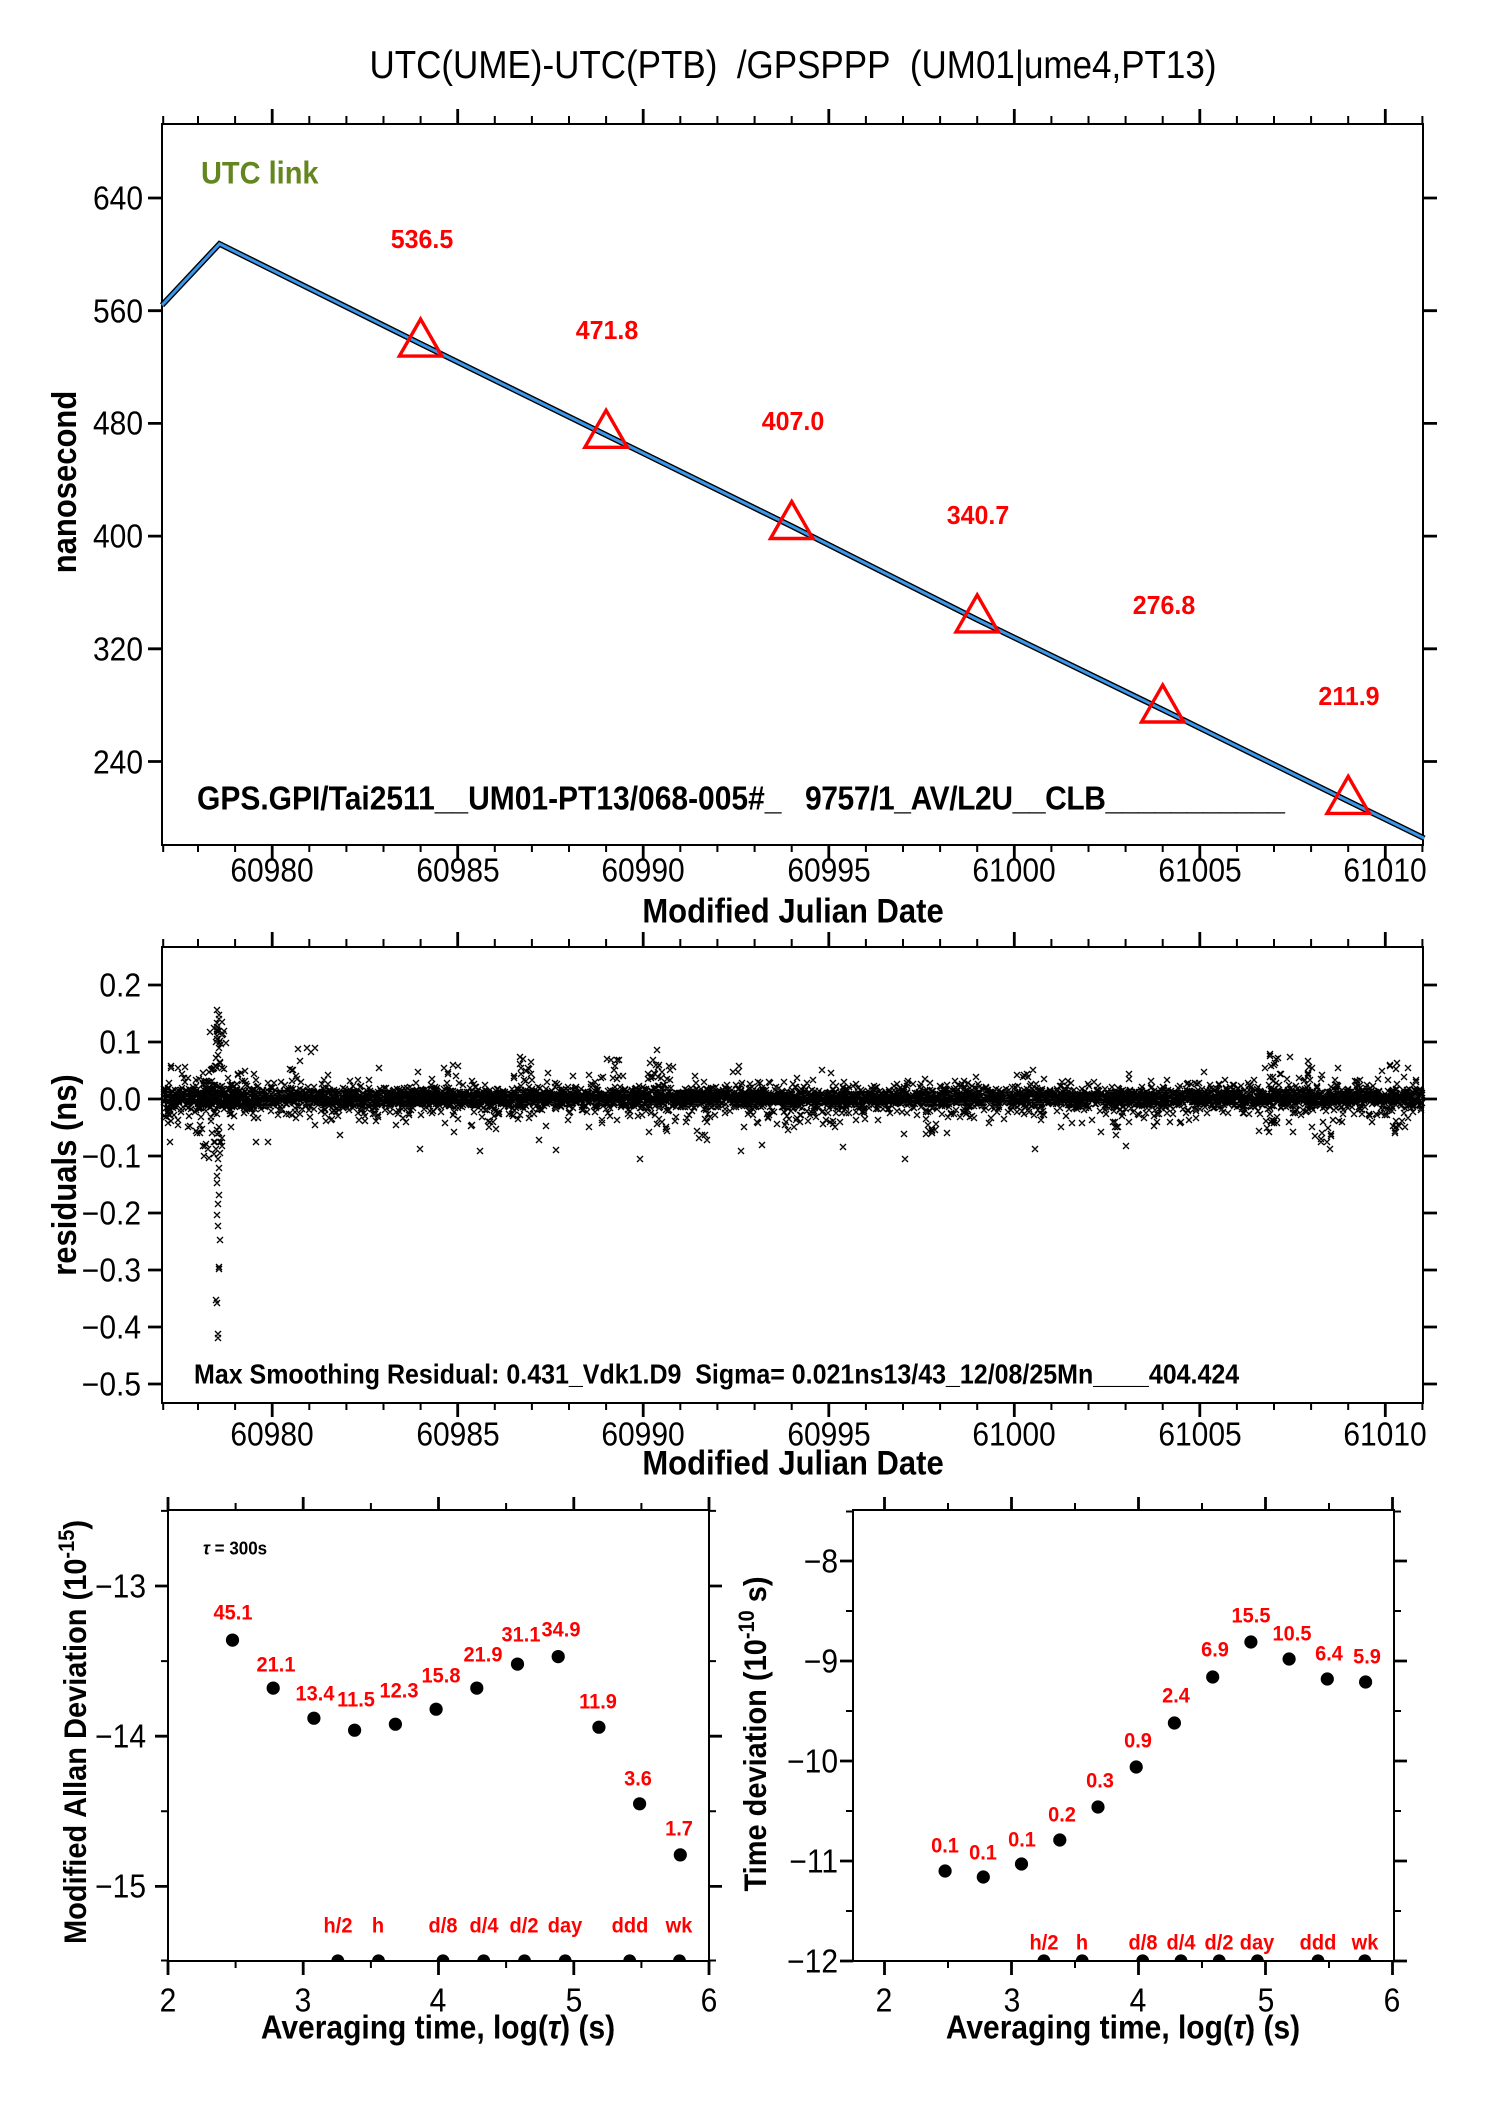 Image resolution: width=1488 pixels, height=2105 pixels. I want to click on svg-text: 340.7, so click(978, 516).